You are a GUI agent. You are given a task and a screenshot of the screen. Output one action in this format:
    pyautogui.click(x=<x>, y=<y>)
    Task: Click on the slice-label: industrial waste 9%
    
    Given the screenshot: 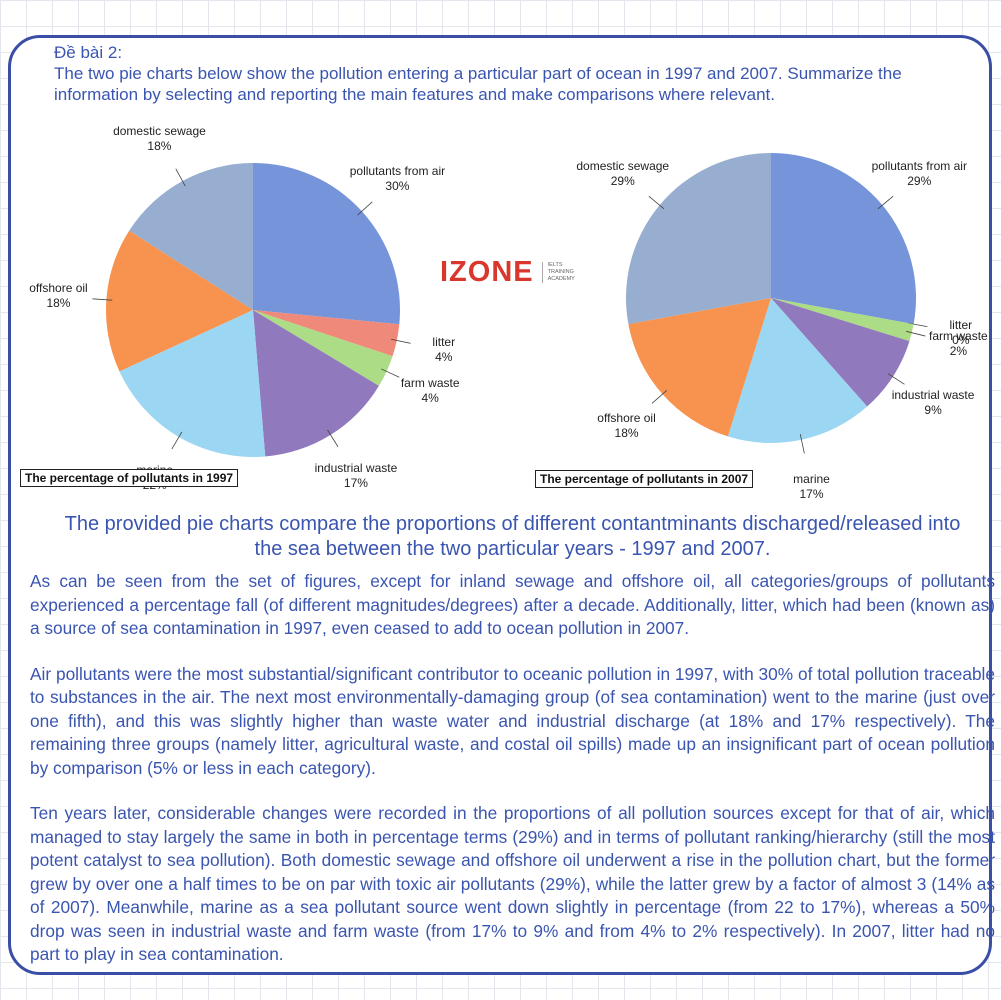 What is the action you would take?
    pyautogui.click(x=933, y=403)
    